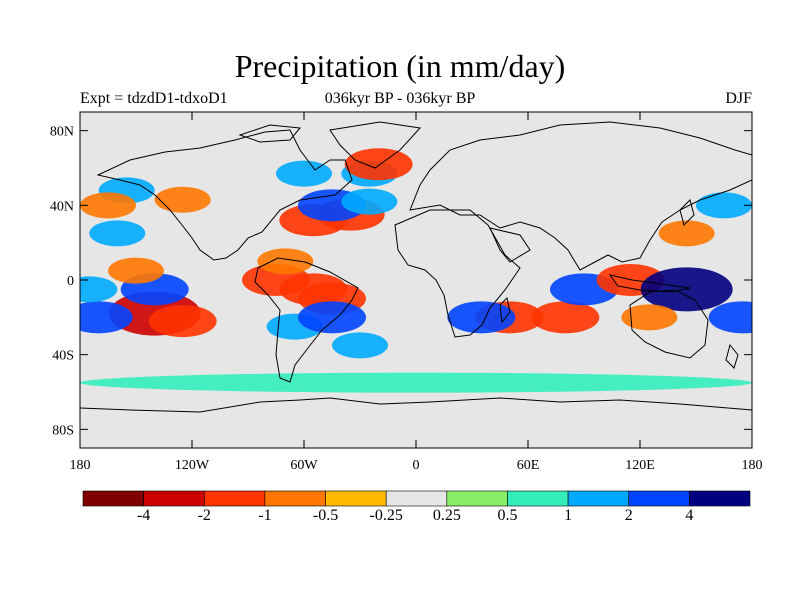  I want to click on season-label: DJF, so click(738, 98).